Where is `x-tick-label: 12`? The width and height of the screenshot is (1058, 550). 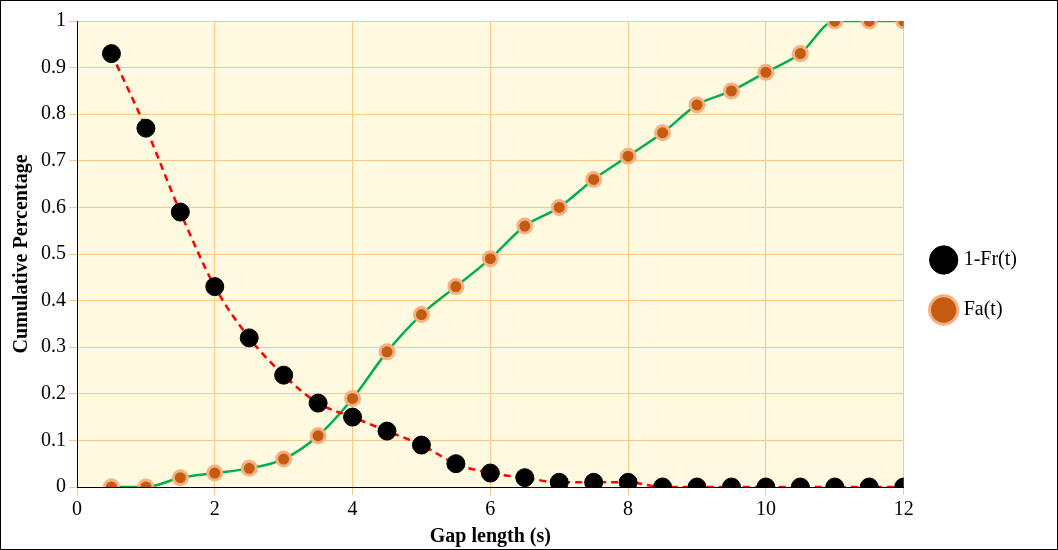
x-tick-label: 12 is located at coordinates (903, 508).